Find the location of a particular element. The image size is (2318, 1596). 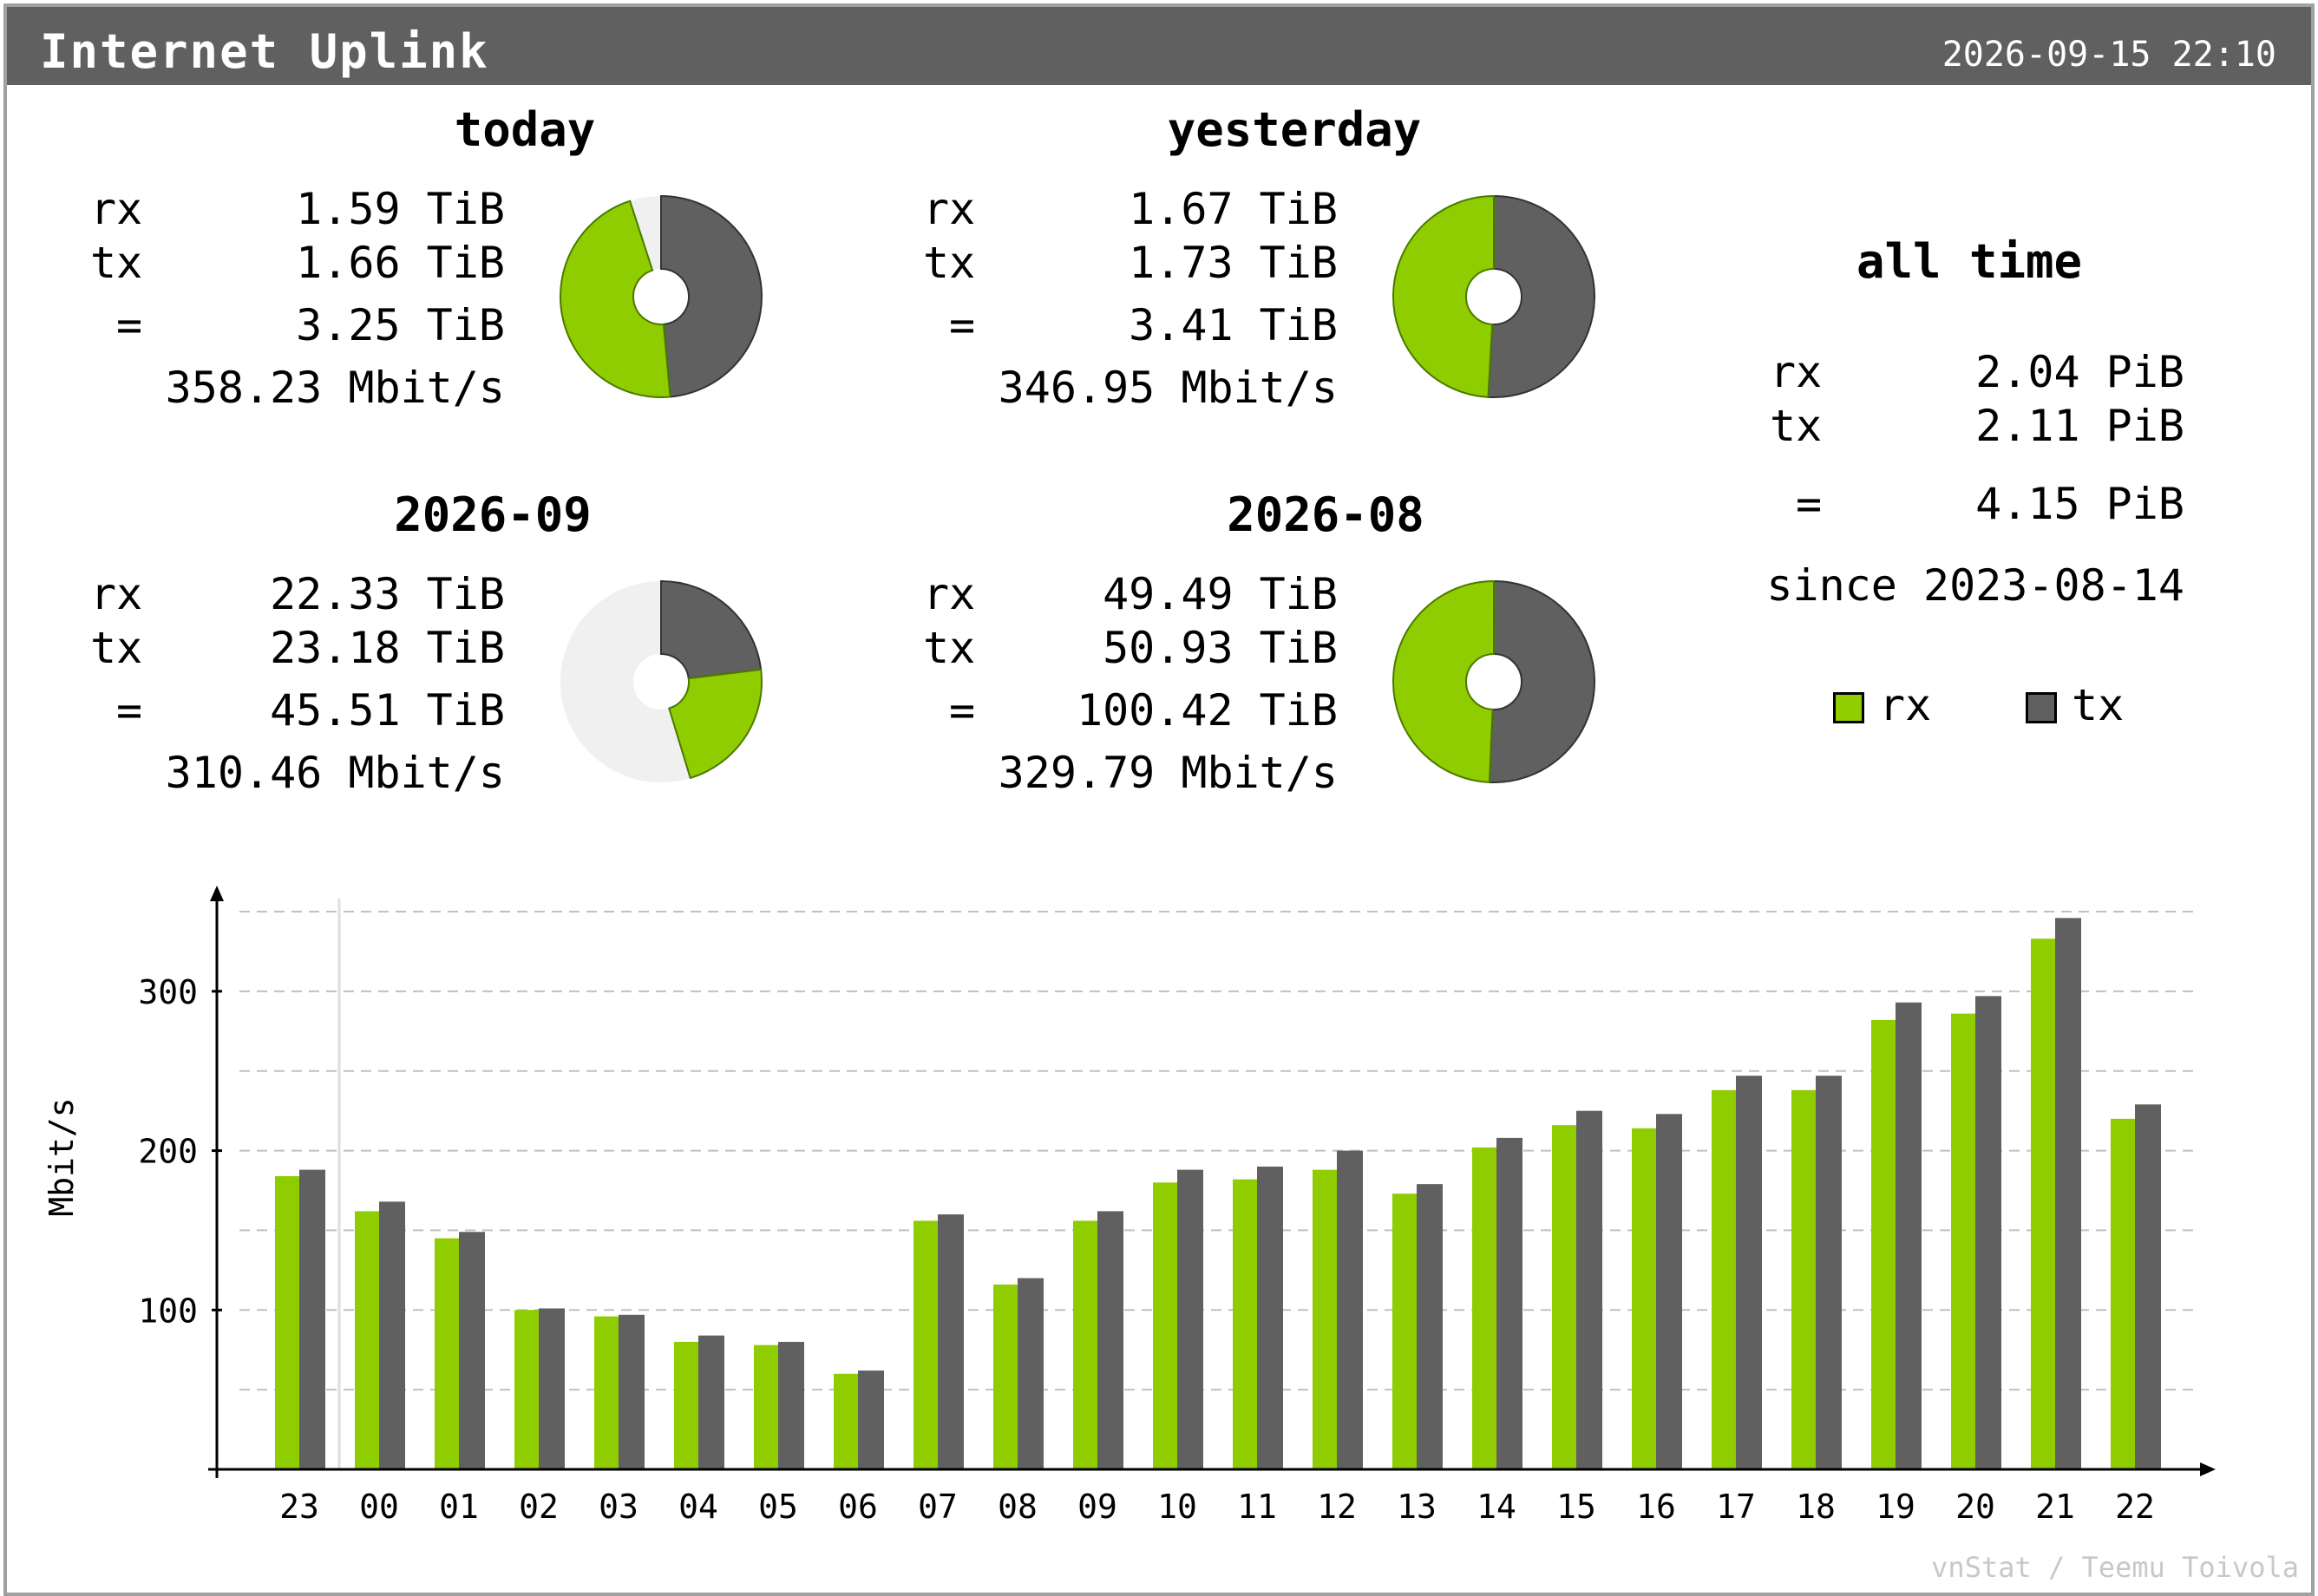

x-tick-label: 22 is located at coordinates (2135, 1507).